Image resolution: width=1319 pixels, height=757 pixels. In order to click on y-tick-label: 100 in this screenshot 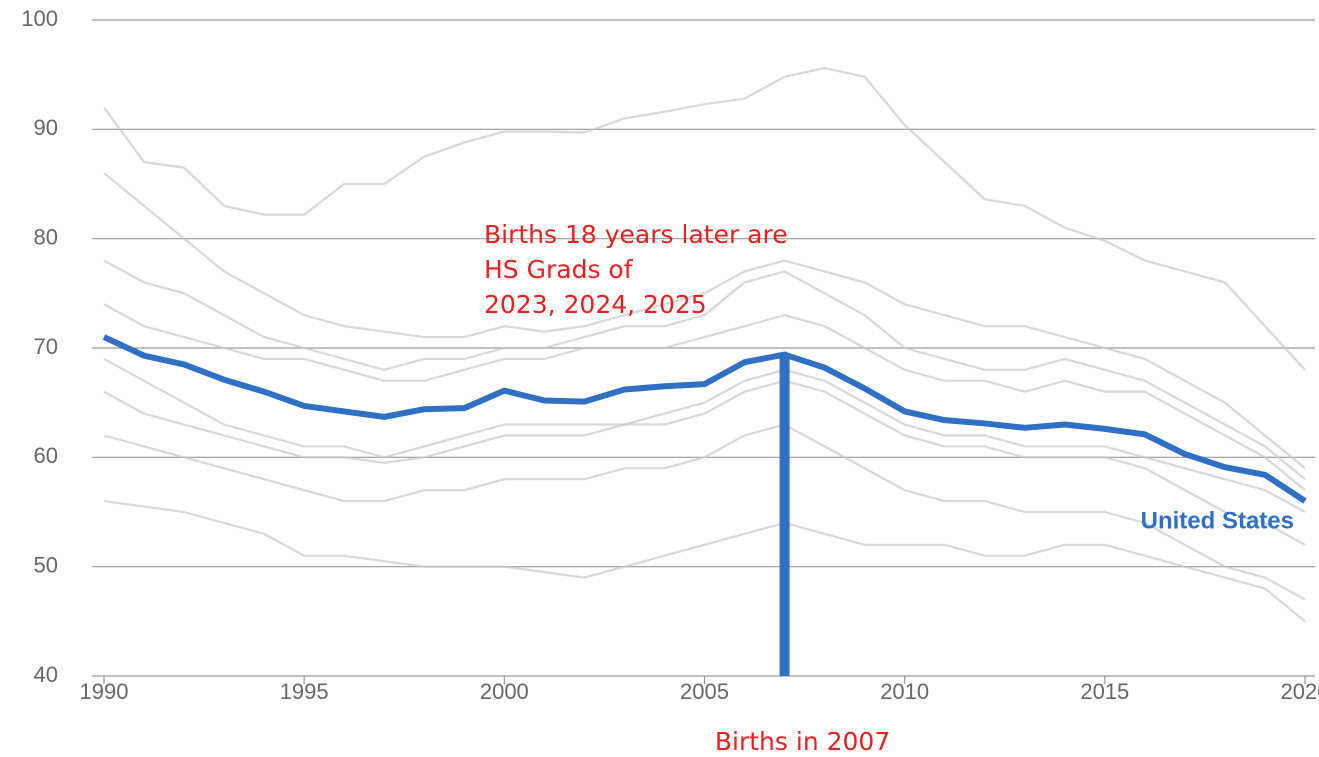, I will do `click(39, 18)`.